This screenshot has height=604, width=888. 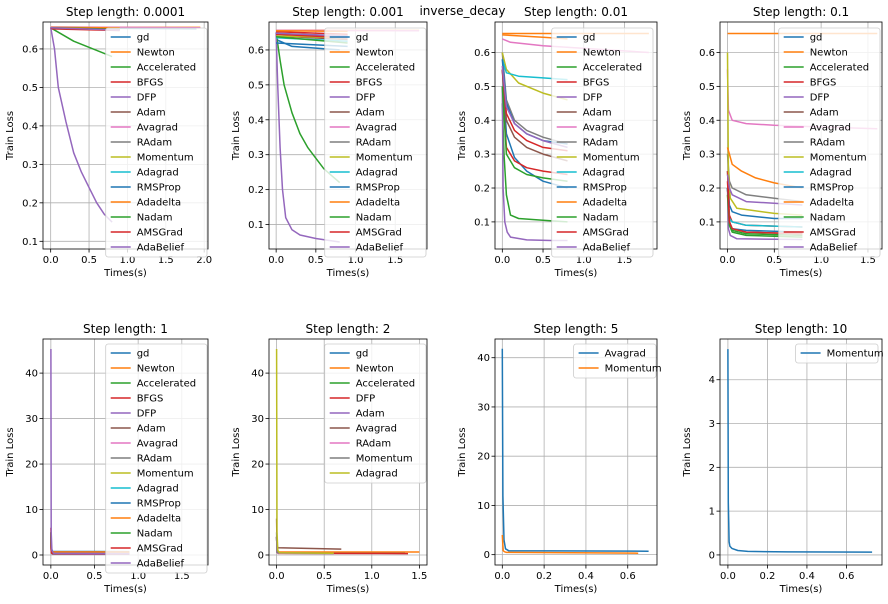 What do you see at coordinates (807, 576) in the screenshot?
I see `x-tick-label: 0.4` at bounding box center [807, 576].